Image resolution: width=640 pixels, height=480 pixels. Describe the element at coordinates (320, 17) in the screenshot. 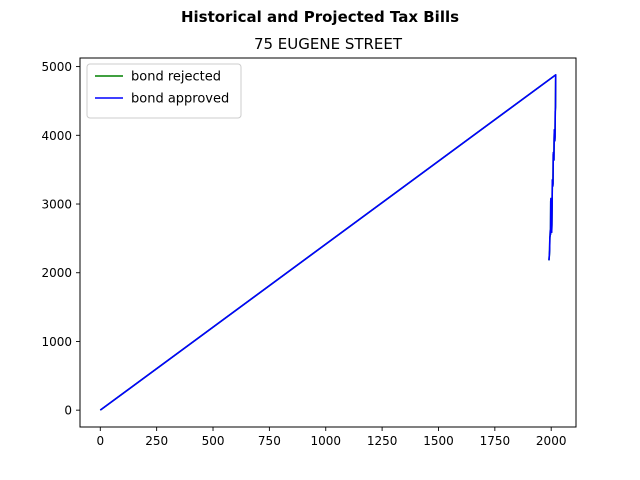

I see `figure-suptitle: Historical and Projected Tax Bills` at that location.